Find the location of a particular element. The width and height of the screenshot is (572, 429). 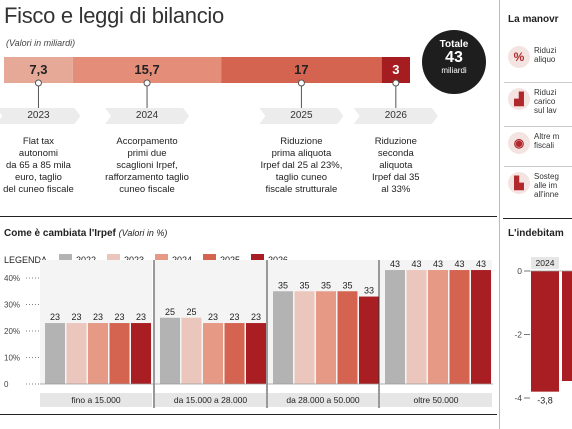

year-arrow-2025 is located at coordinates (301, 116).